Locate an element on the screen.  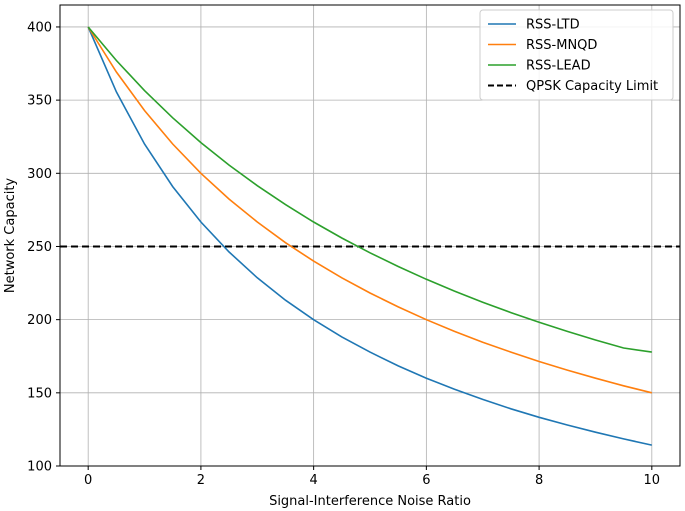
x-tick-label: 2 is located at coordinates (201, 480).